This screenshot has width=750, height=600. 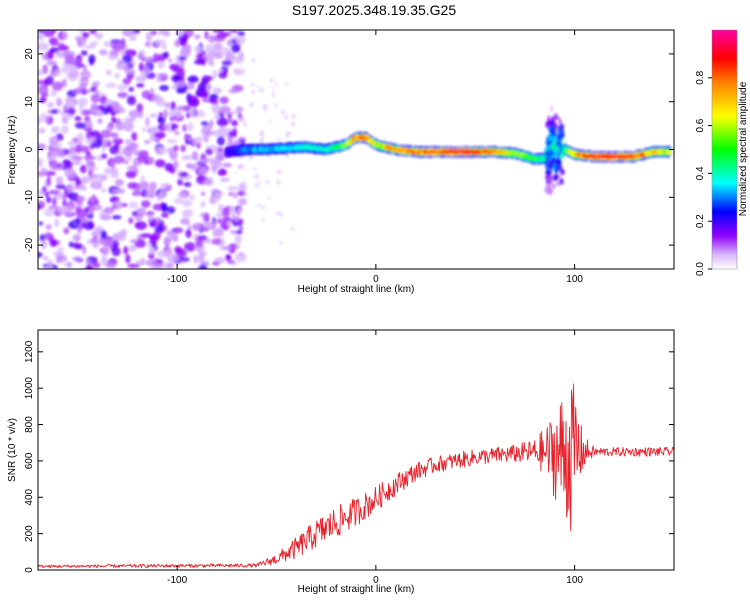 What do you see at coordinates (376, 279) in the screenshot?
I see `spectrogram-x-tick-label: 0` at bounding box center [376, 279].